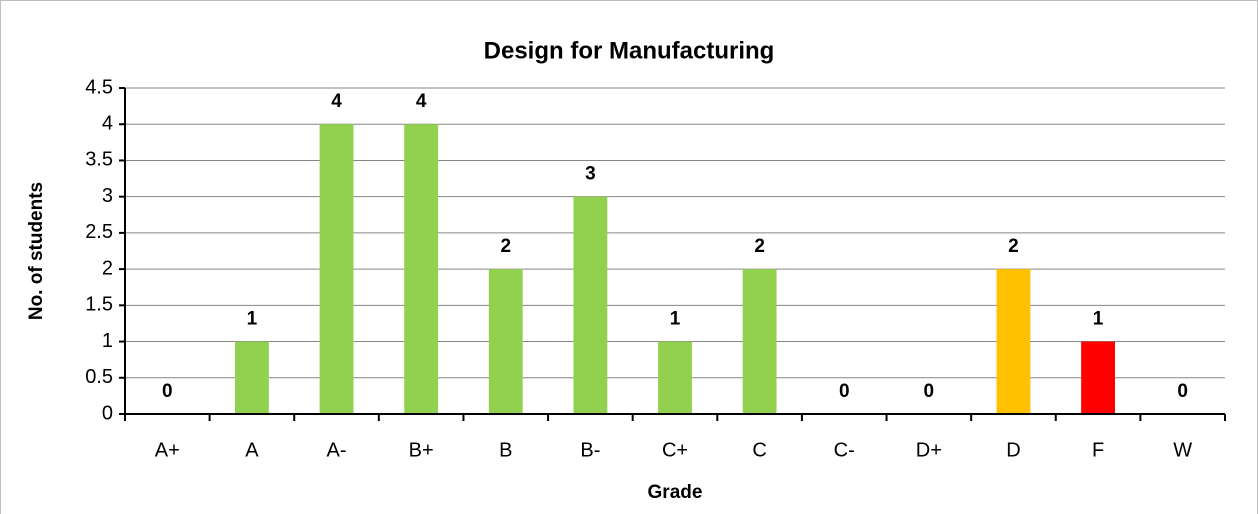 This screenshot has height=514, width=1258. Describe the element at coordinates (99, 232) in the screenshot. I see `y-tick-label: 2.5` at that location.